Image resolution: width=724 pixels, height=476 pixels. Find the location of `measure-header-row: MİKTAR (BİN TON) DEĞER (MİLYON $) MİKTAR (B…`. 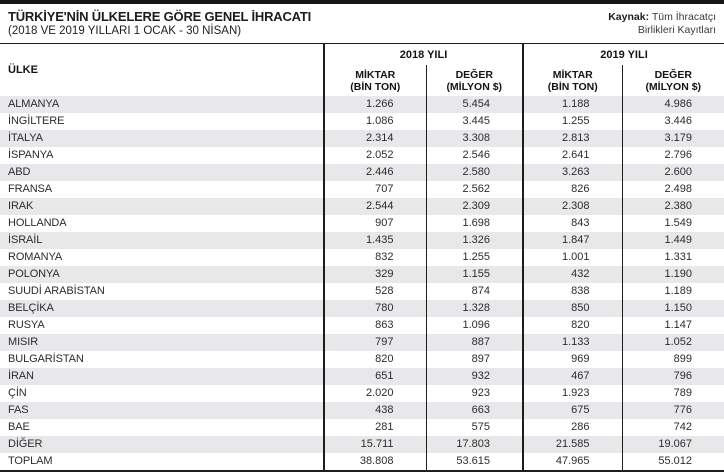

measure-header-row: MİKTAR (BİN TON) DEĞER (MİLYON $) MİKTAR (B… is located at coordinates (362, 80).